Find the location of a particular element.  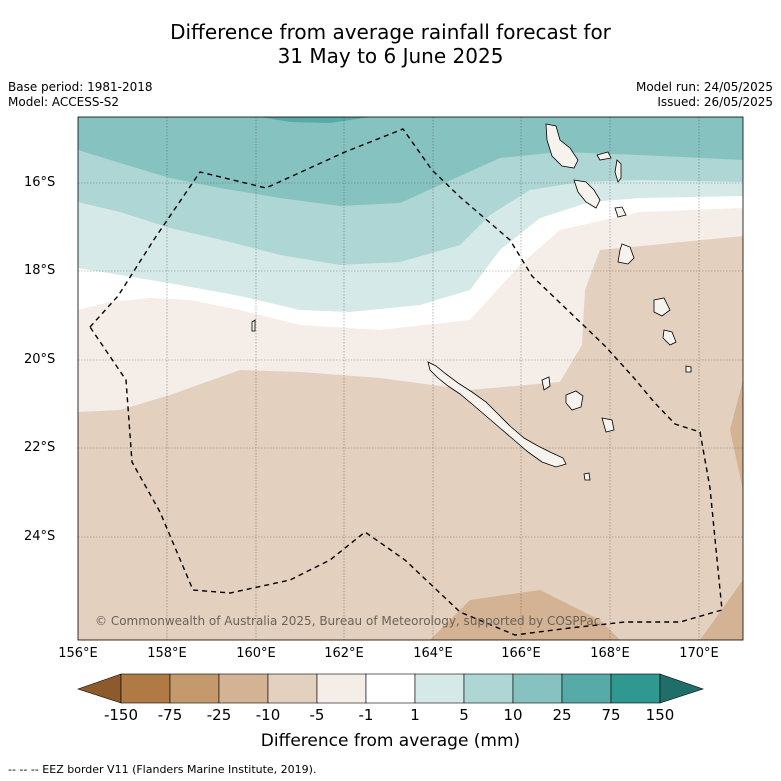

band-10-25-west is located at coordinates (284, 133).